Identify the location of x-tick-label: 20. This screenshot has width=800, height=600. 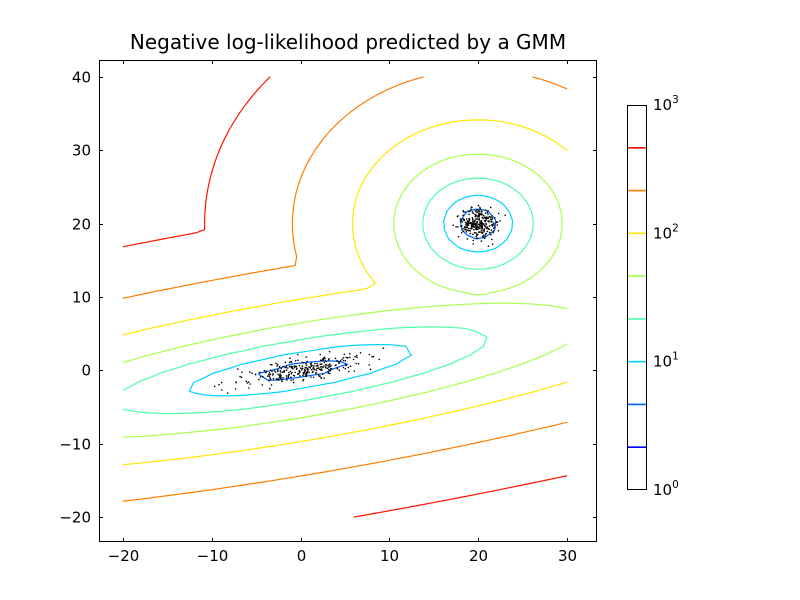
(478, 556).